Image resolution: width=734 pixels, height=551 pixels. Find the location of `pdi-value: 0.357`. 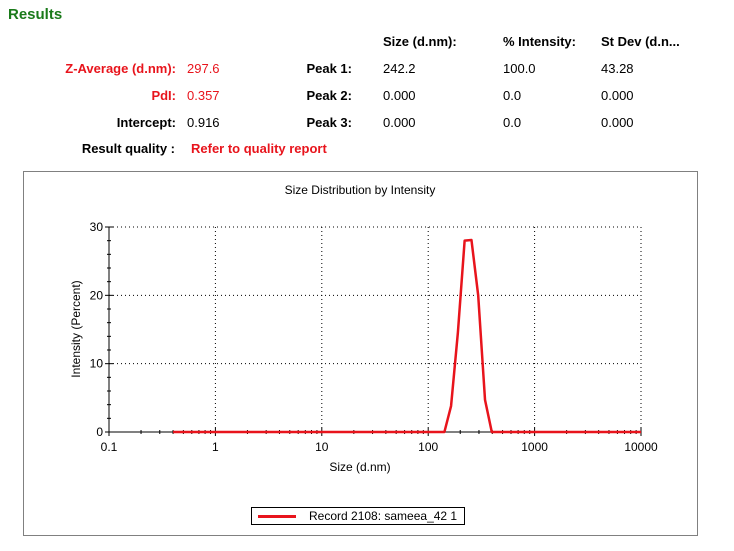

pdi-value: 0.357 is located at coordinates (203, 95).